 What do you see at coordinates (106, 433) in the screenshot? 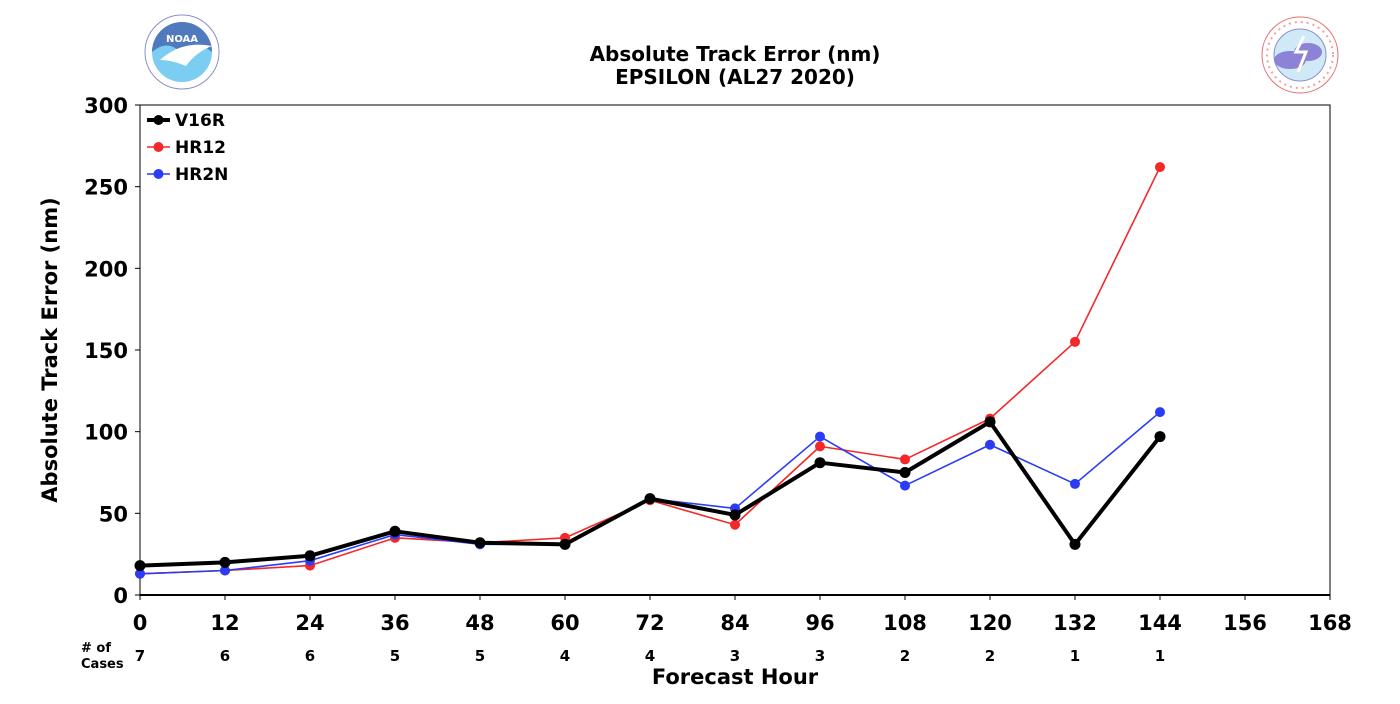
I see `y-tick-label: 100` at bounding box center [106, 433].